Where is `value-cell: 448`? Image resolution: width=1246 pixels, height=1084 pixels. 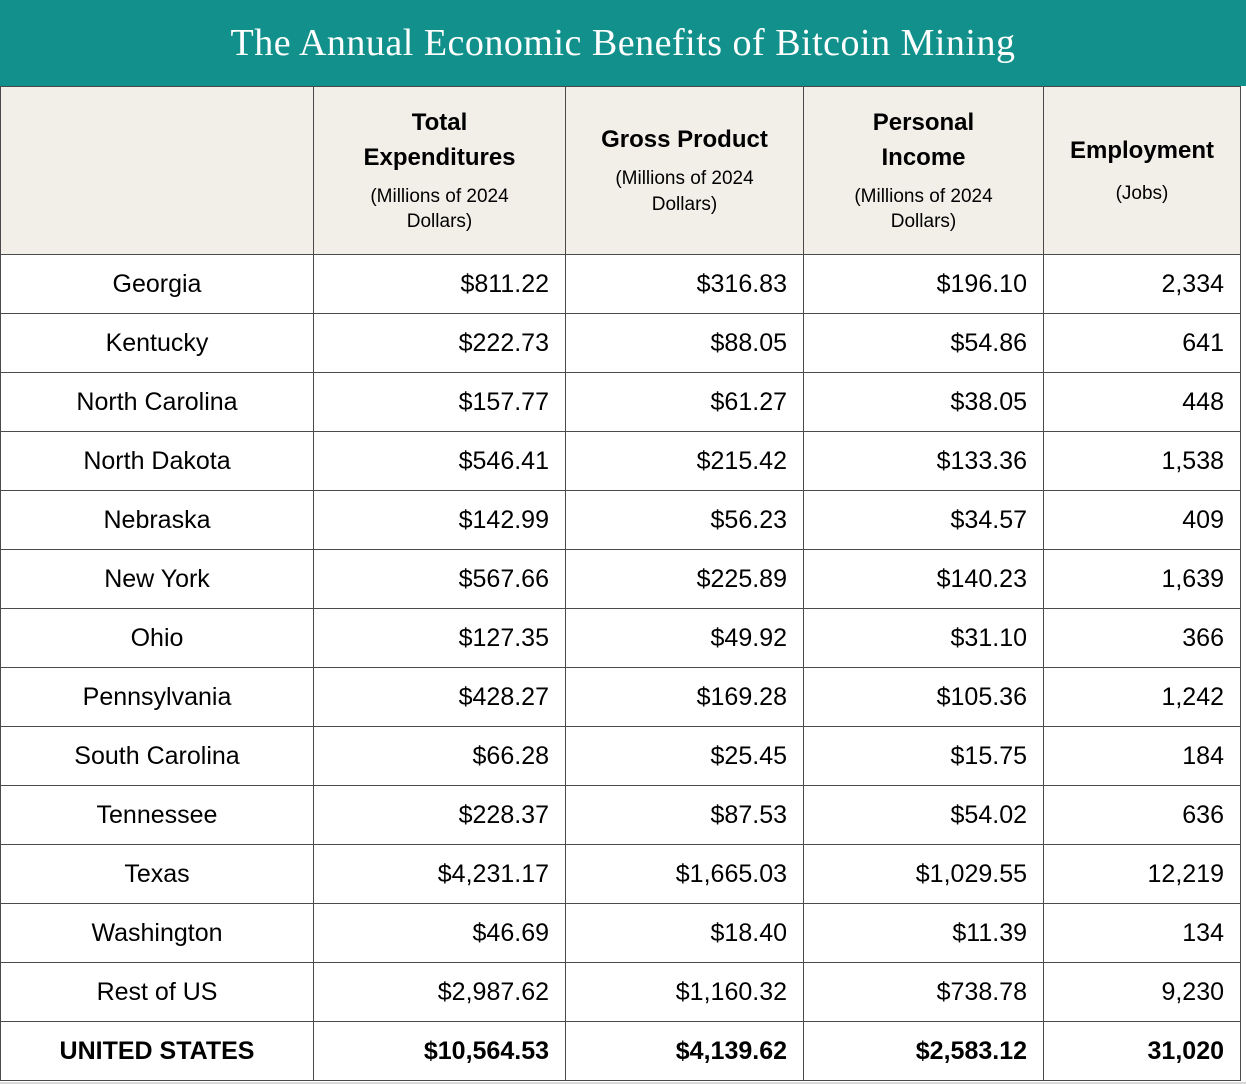 value-cell: 448 is located at coordinates (1142, 402).